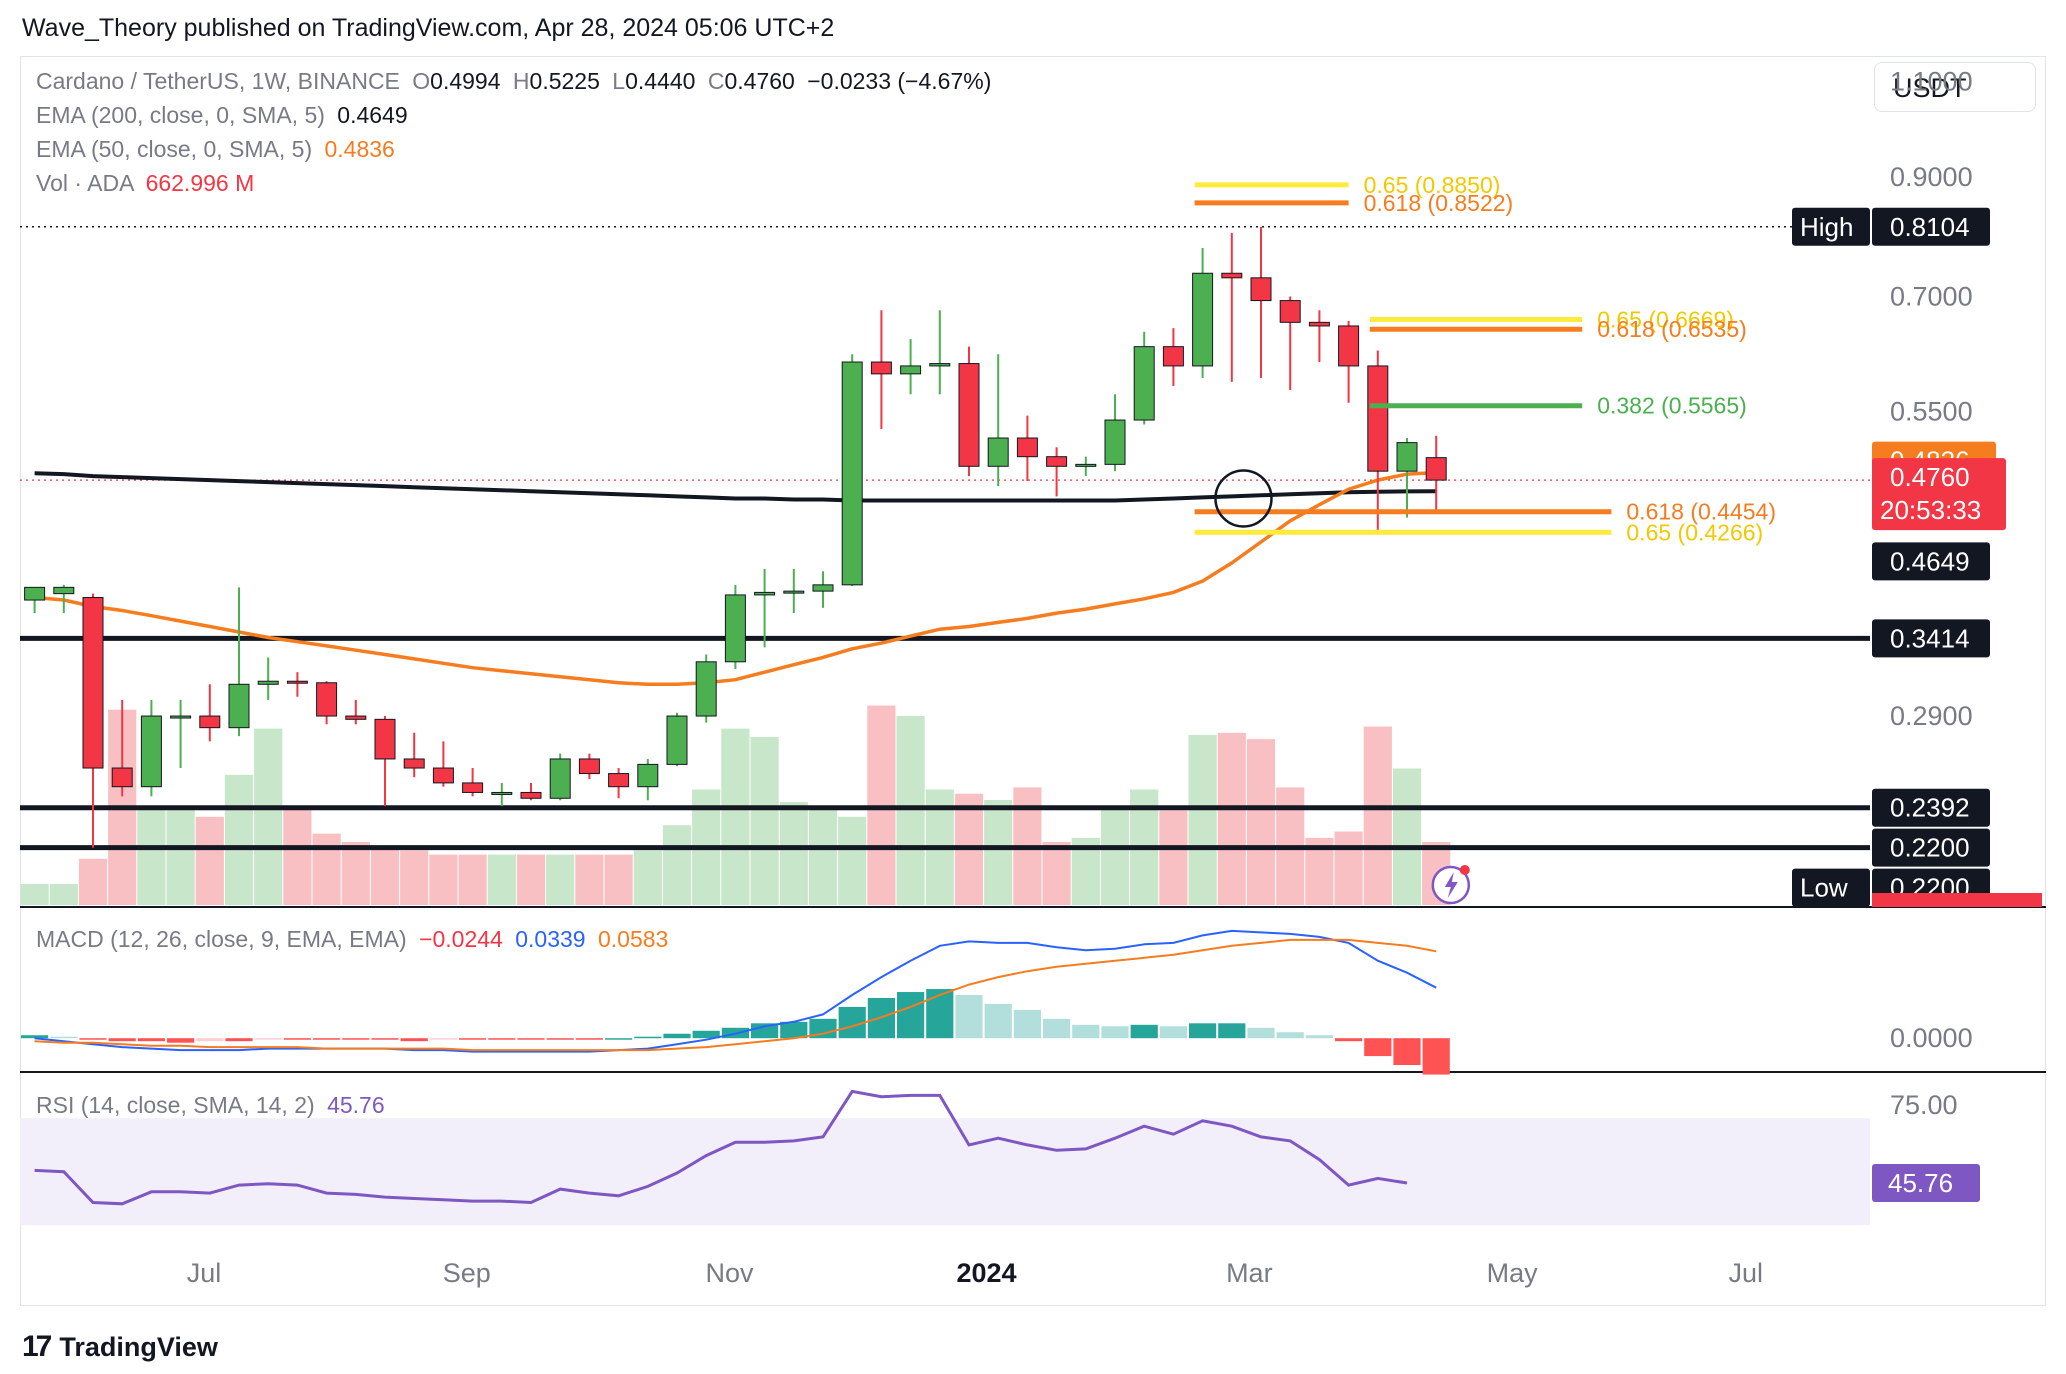 The width and height of the screenshot is (2066, 1374). Describe the element at coordinates (37, 1346) in the screenshot. I see `tradingview-logo-icon: 17` at that location.